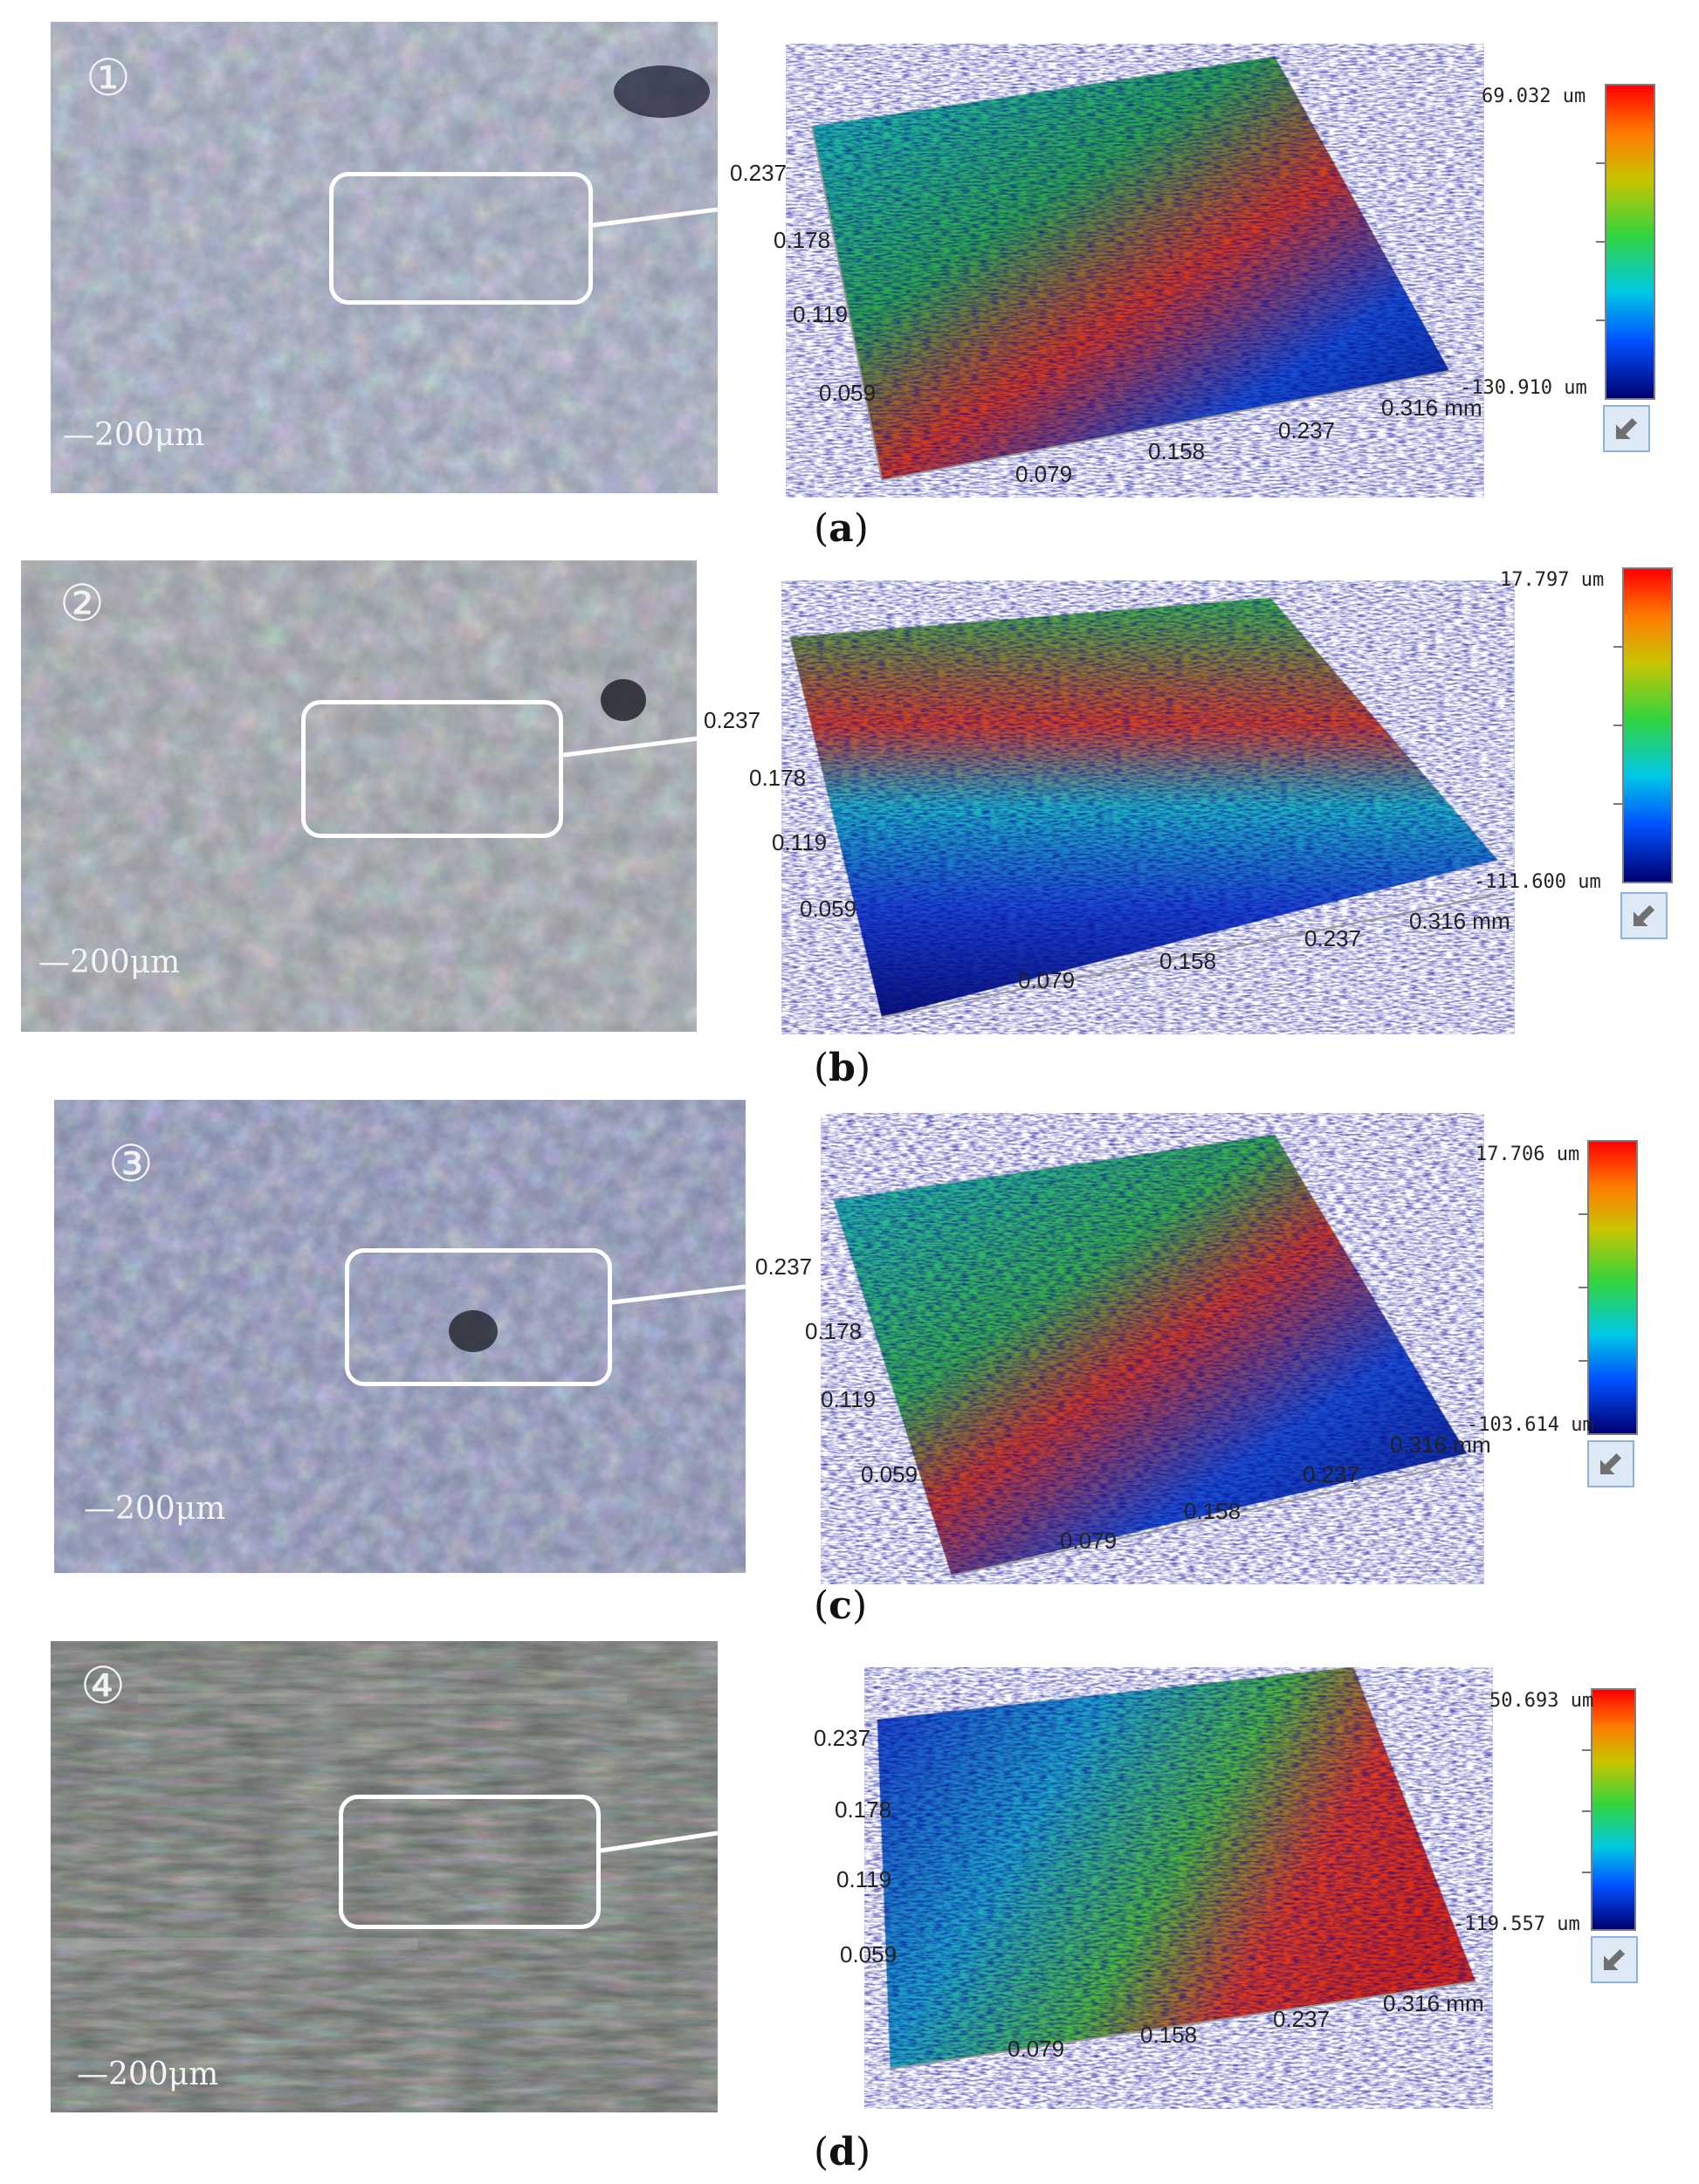 The height and width of the screenshot is (2184, 1699). I want to click on panel-caption: (b), so click(842, 1068).